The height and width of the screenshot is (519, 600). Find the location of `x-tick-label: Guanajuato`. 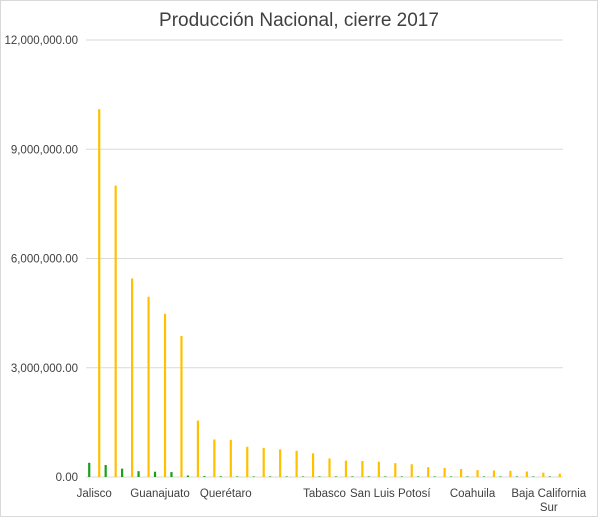

x-tick-label: Guanajuato is located at coordinates (159, 494).